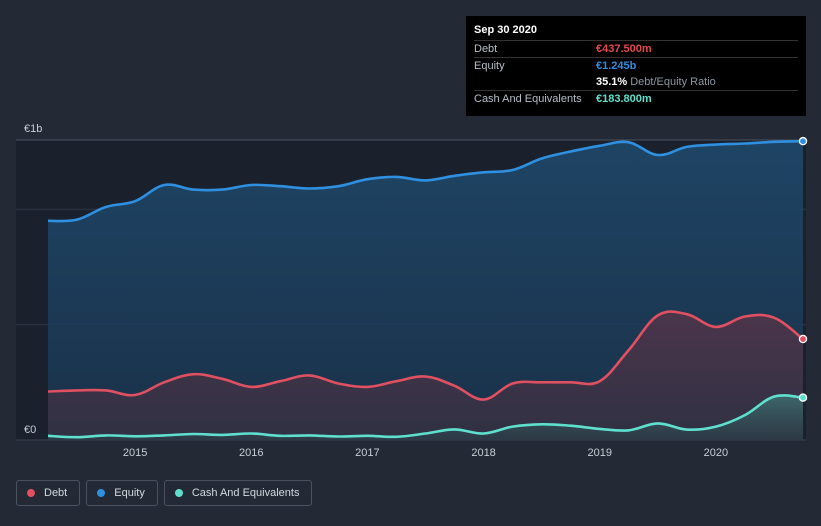  I want to click on cash-and-equivalents-end-marker, so click(803, 397).